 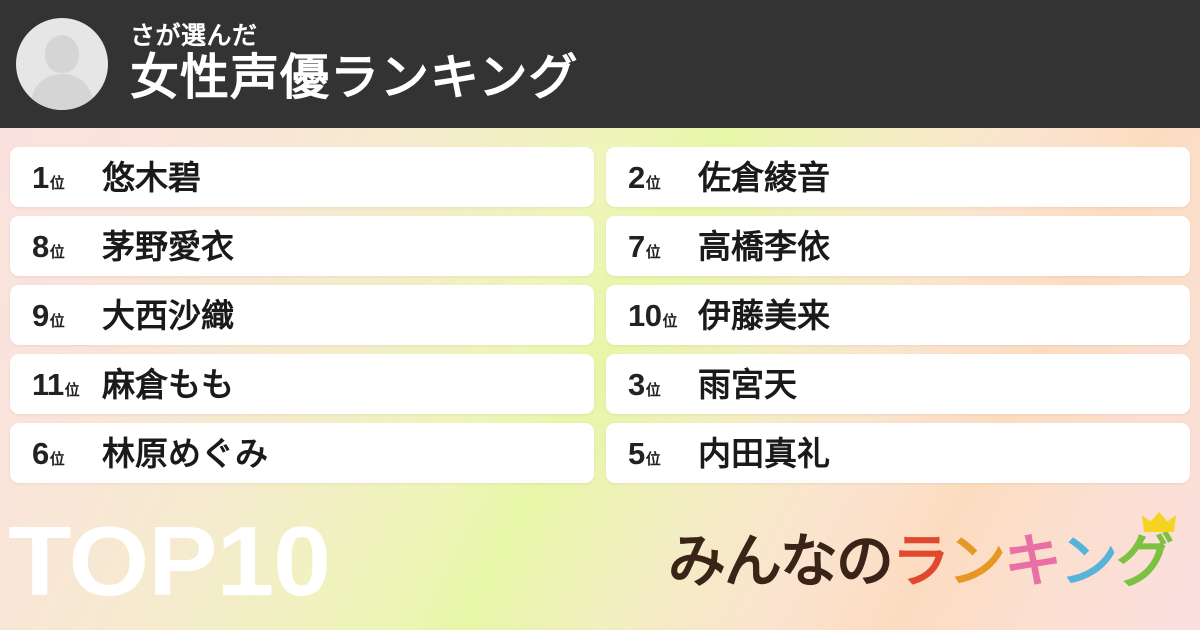 What do you see at coordinates (898, 315) in the screenshot?
I see `ranking-row: 10 位 伊藤美来` at bounding box center [898, 315].